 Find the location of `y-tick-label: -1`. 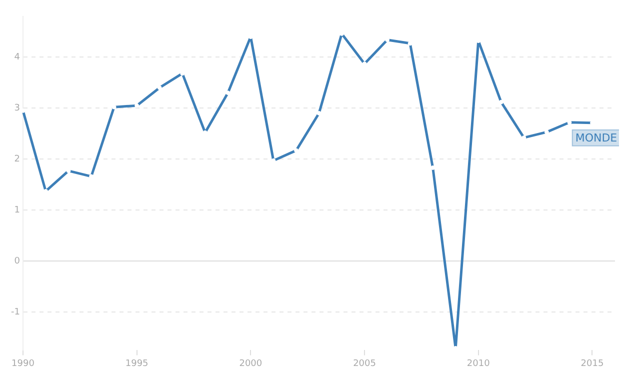

y-tick-label: -1 is located at coordinates (15, 312).